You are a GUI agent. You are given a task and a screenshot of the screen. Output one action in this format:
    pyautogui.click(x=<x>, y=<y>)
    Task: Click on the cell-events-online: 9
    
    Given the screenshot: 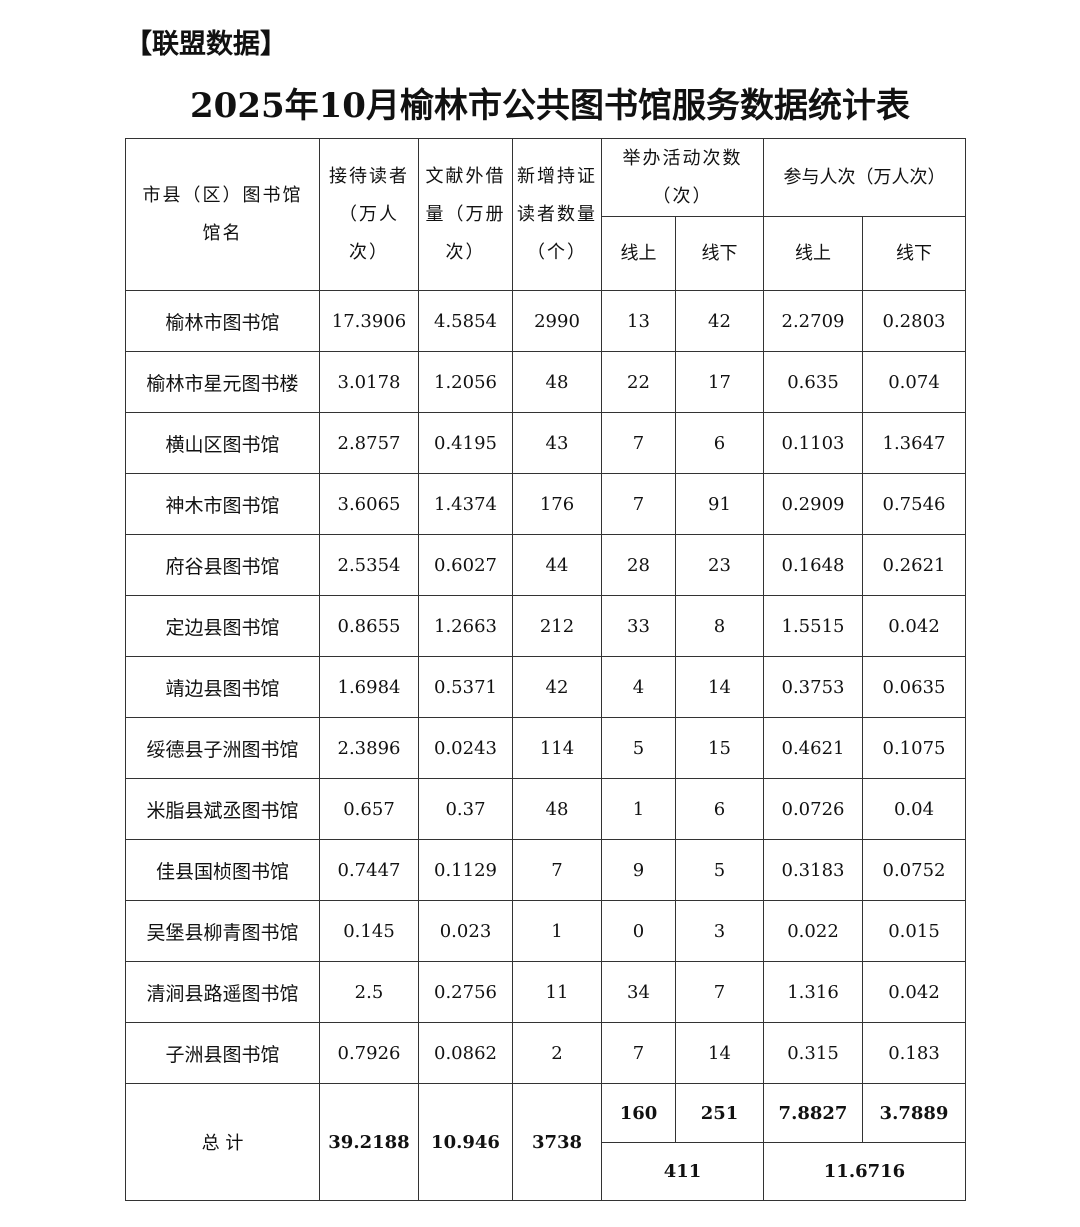 What is the action you would take?
    pyautogui.click(x=638, y=870)
    